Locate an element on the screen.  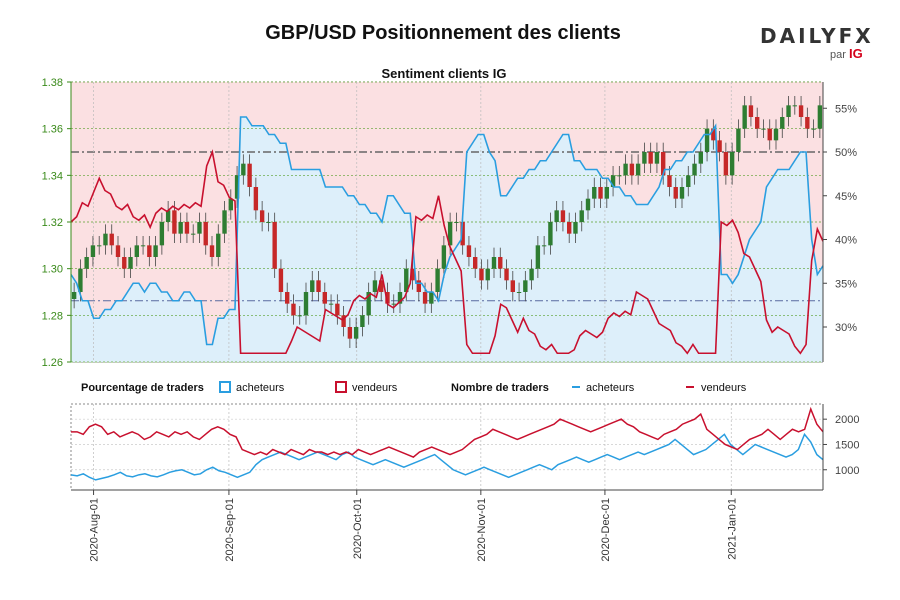
legend-percent-heading: Pourcentage de traders is located at coordinates (142, 388).